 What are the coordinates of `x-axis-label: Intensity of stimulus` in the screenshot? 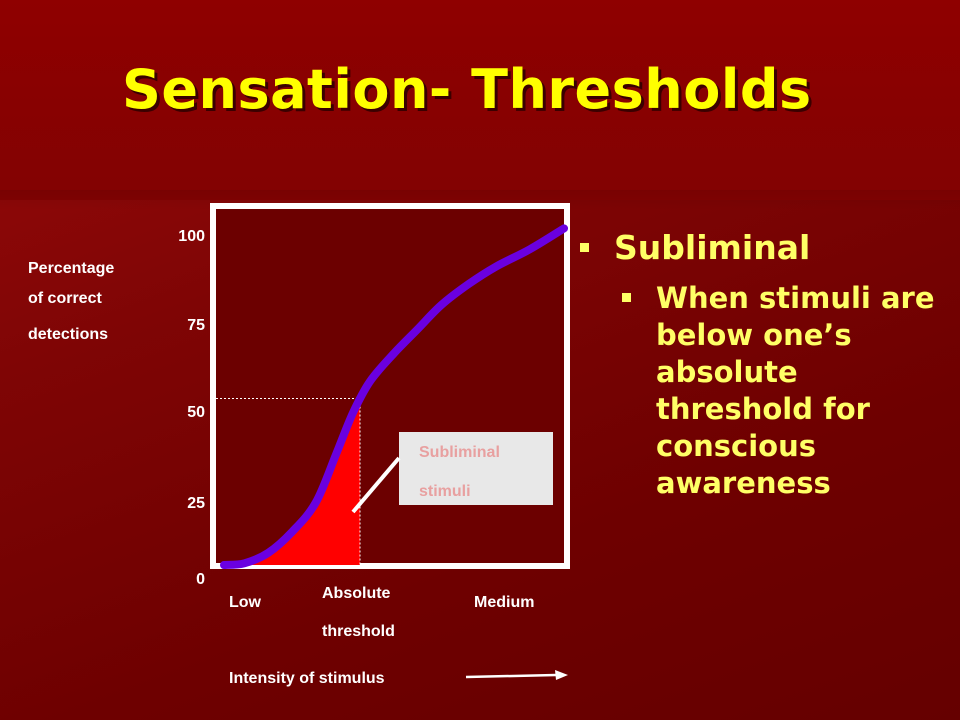 It's located at (307, 678).